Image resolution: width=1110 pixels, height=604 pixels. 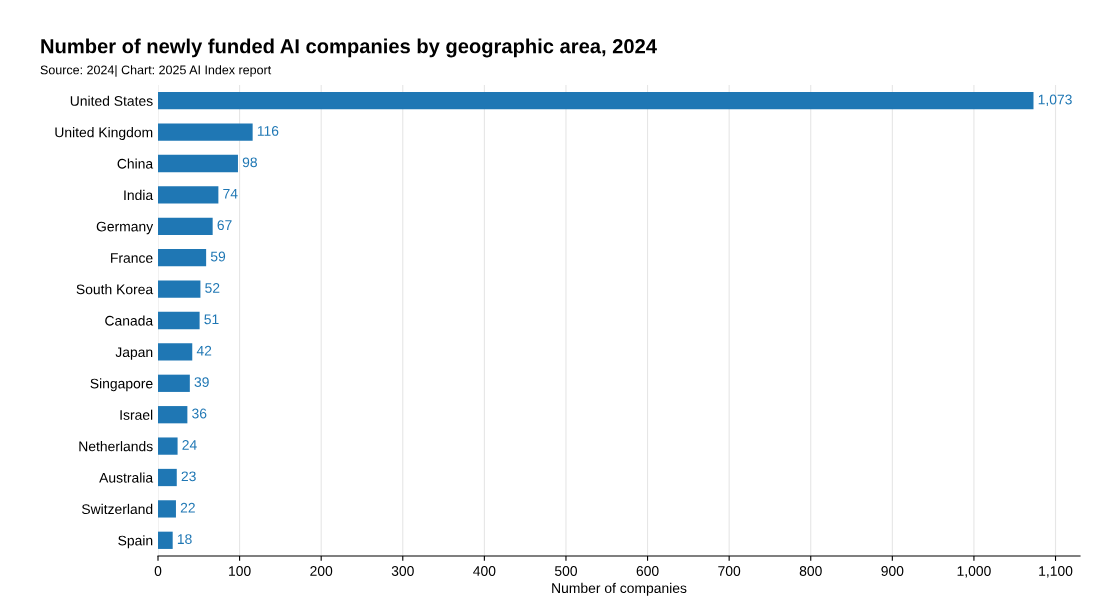 I want to click on y-tick-label: Netherlands, so click(x=116, y=446).